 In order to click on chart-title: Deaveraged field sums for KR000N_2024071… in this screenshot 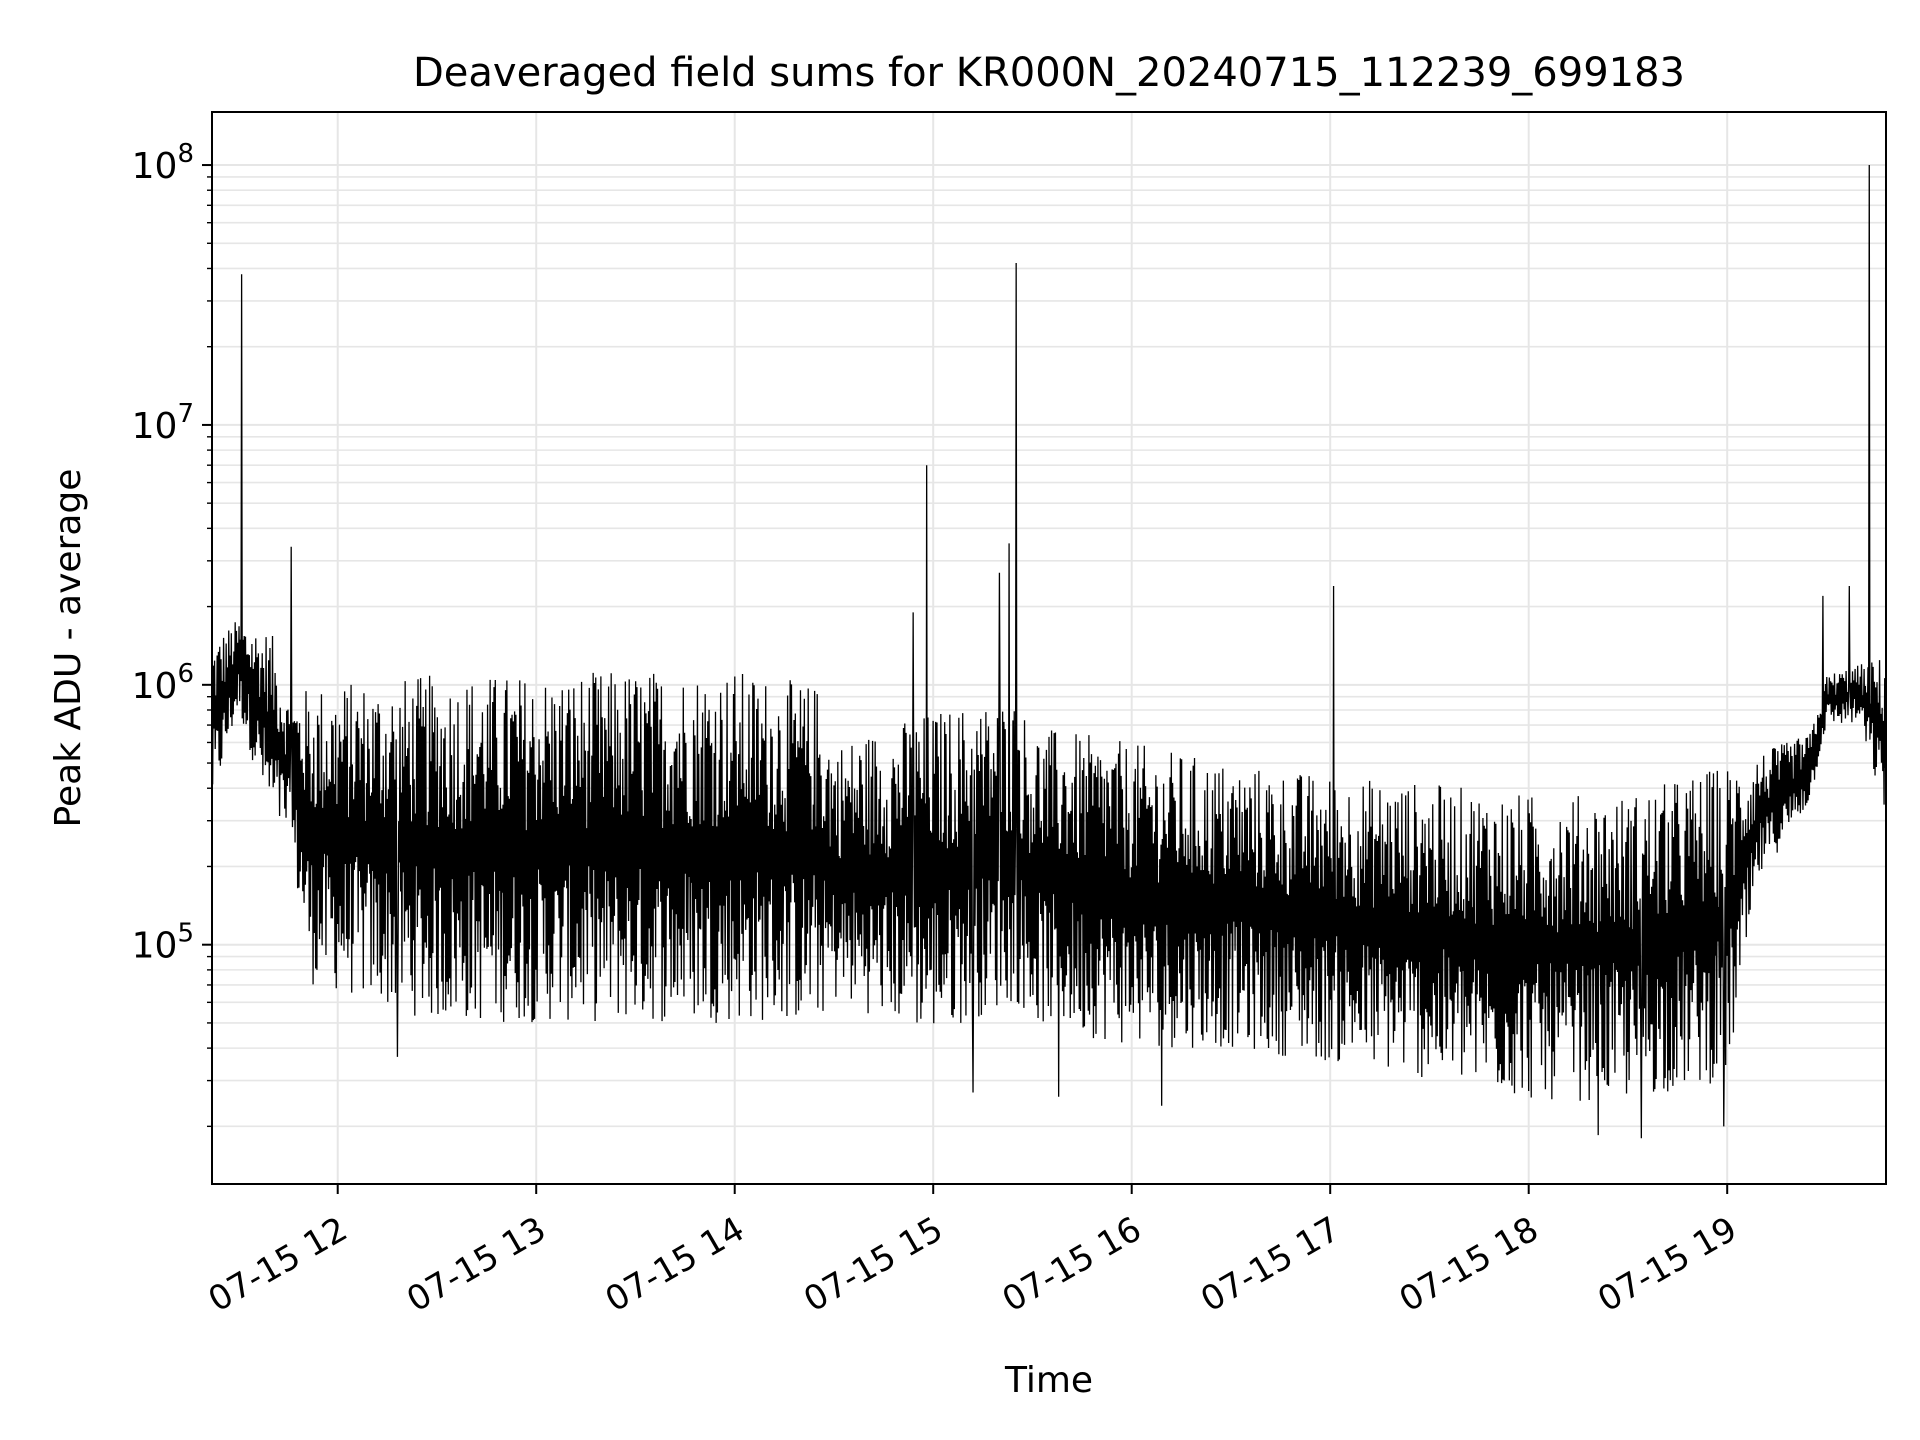, I will do `click(1049, 73)`.